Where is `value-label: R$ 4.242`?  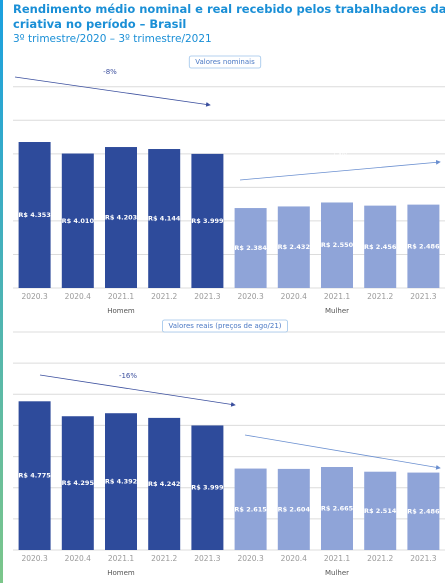 value-label: R$ 4.242 is located at coordinates (164, 484).